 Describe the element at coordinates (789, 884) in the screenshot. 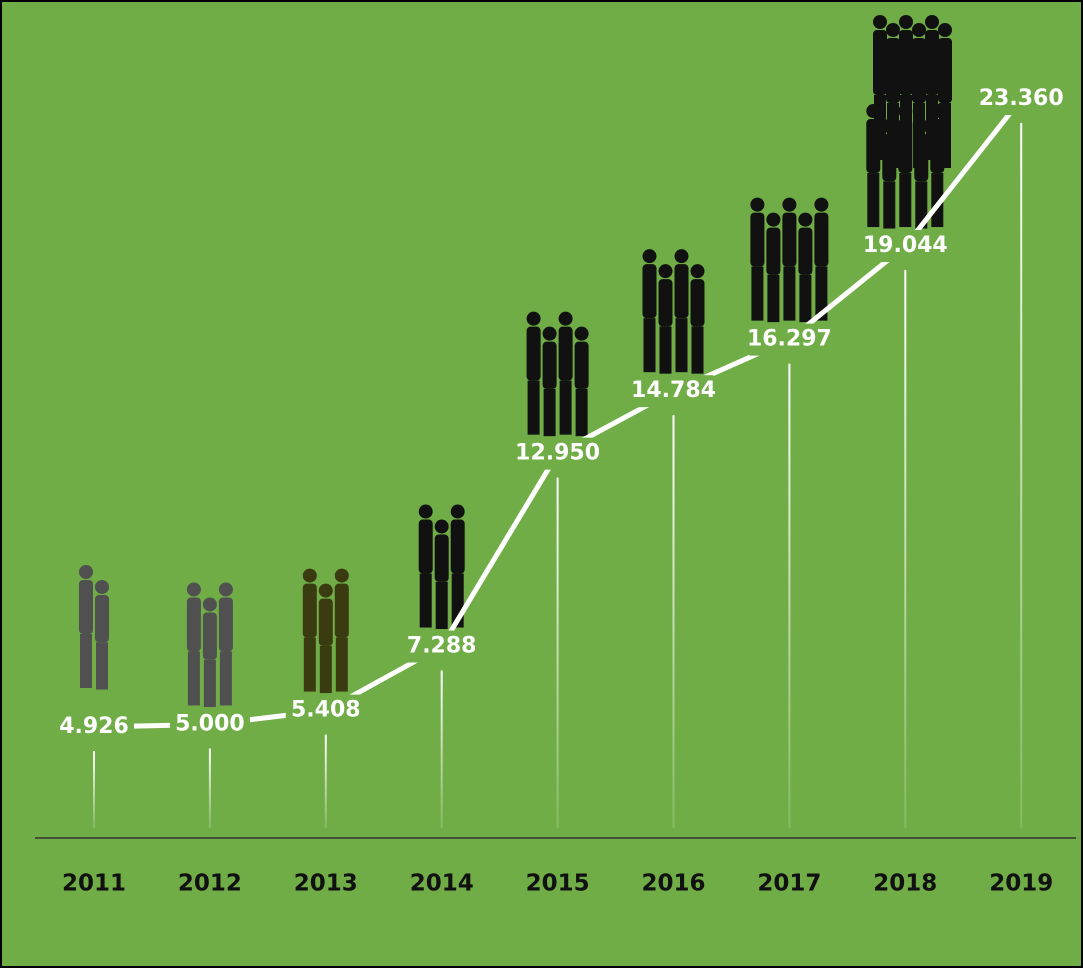

I see `x-tick-label: 2017` at that location.